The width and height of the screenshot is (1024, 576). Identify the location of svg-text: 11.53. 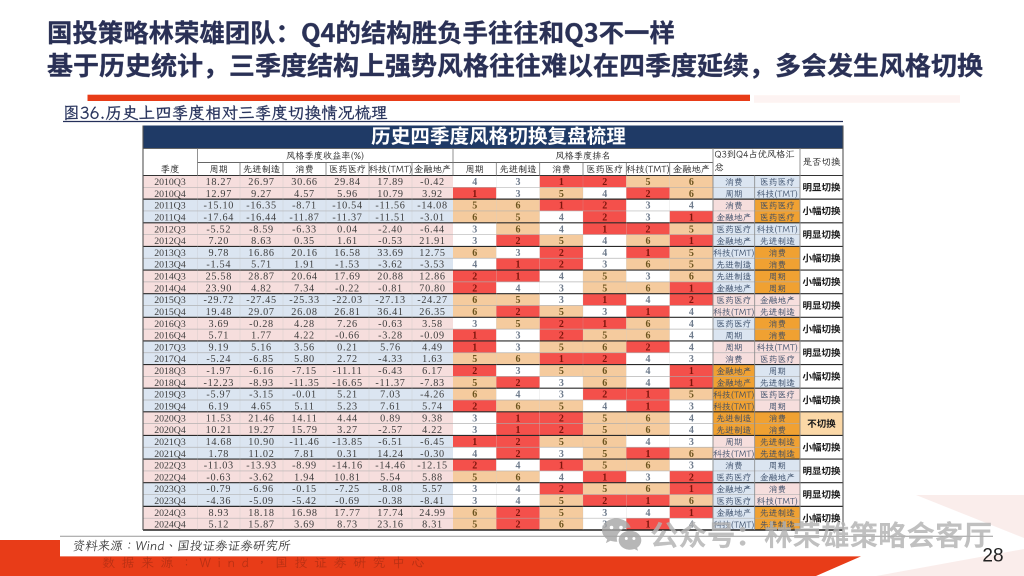
(219, 418).